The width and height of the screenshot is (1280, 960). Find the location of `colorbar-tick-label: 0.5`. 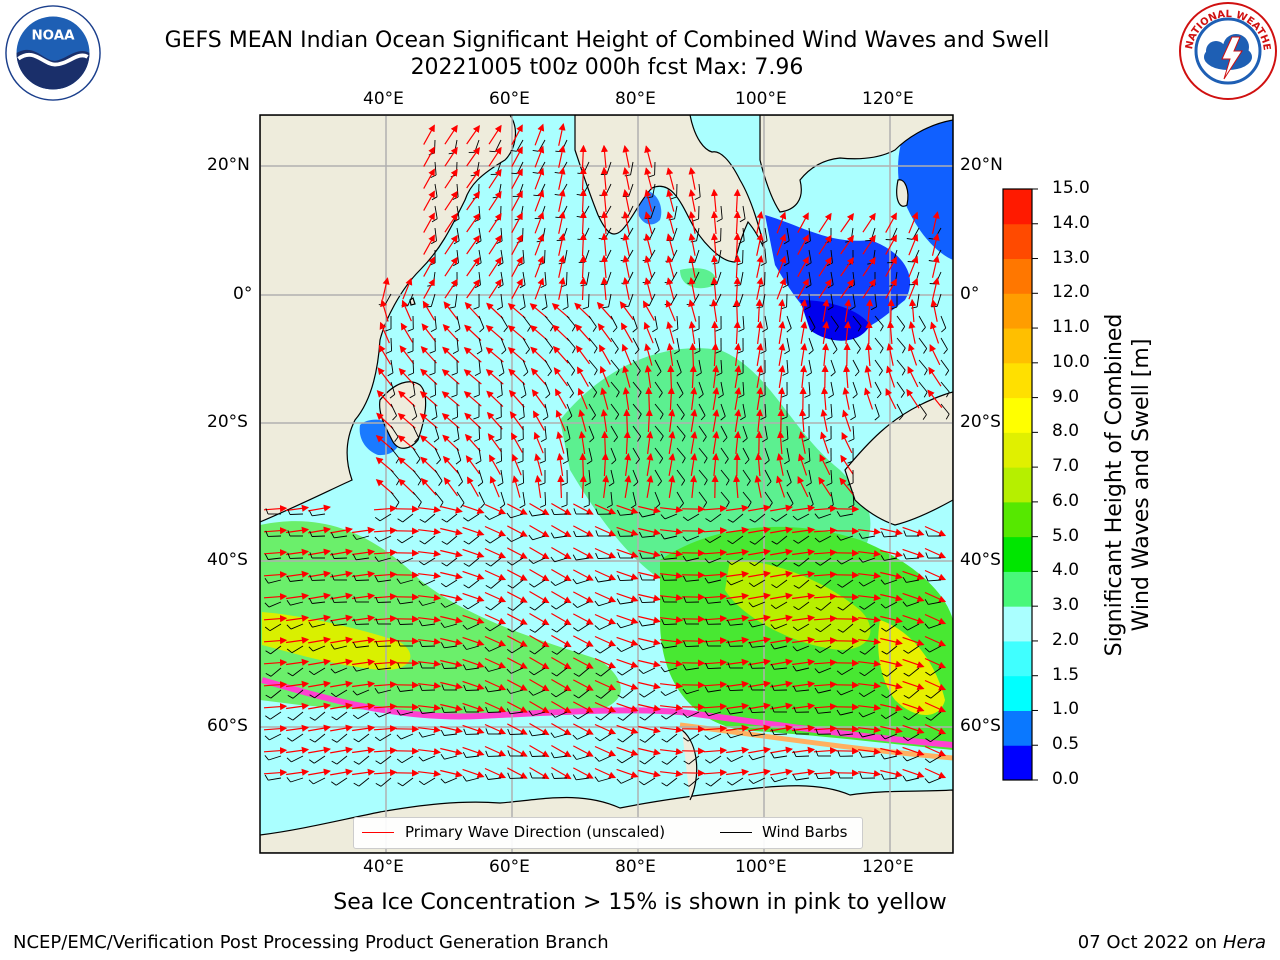

colorbar-tick-label: 0.5 is located at coordinates (1066, 744).